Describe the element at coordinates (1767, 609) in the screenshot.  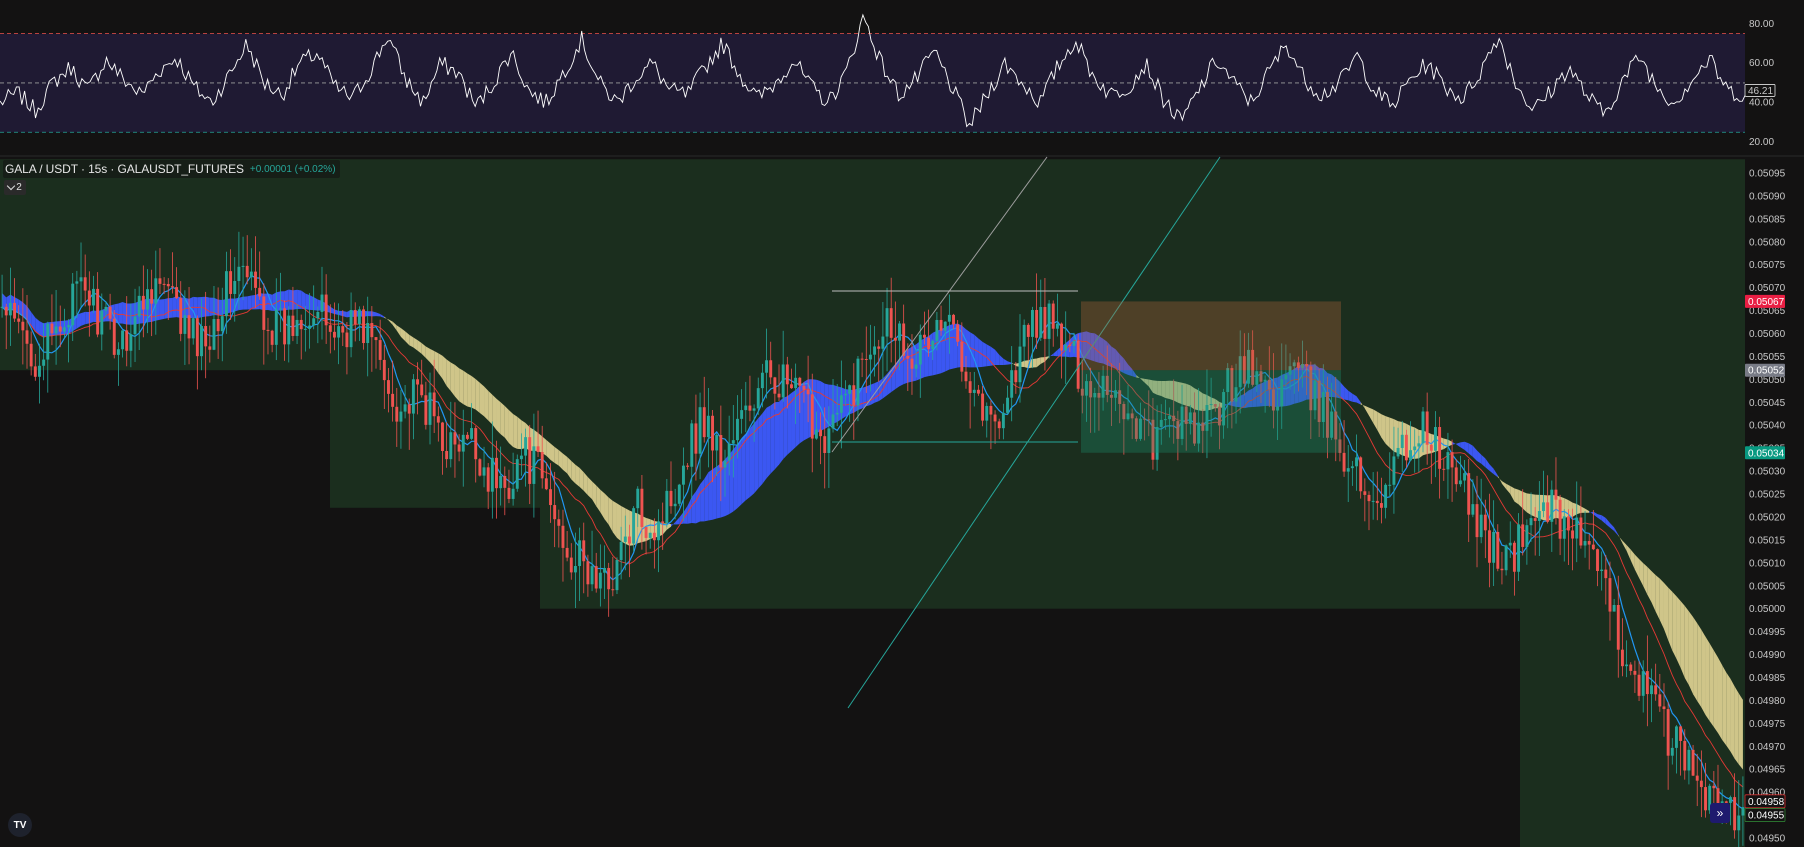
I see `price-y-tick-0.05000: 0.05000` at that location.